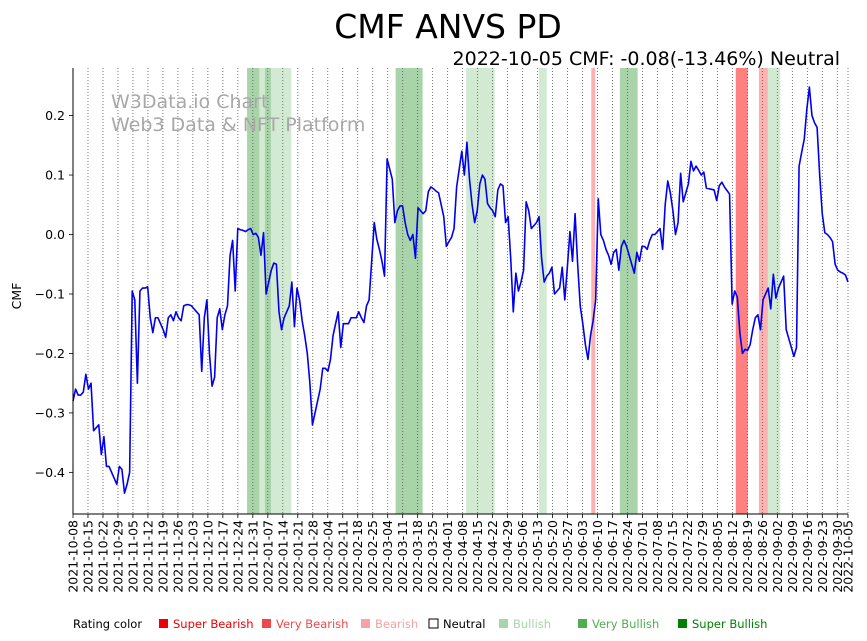 This screenshot has width=867, height=641. I want to click on y-tick-label-3: −0.1, so click(50, 293).